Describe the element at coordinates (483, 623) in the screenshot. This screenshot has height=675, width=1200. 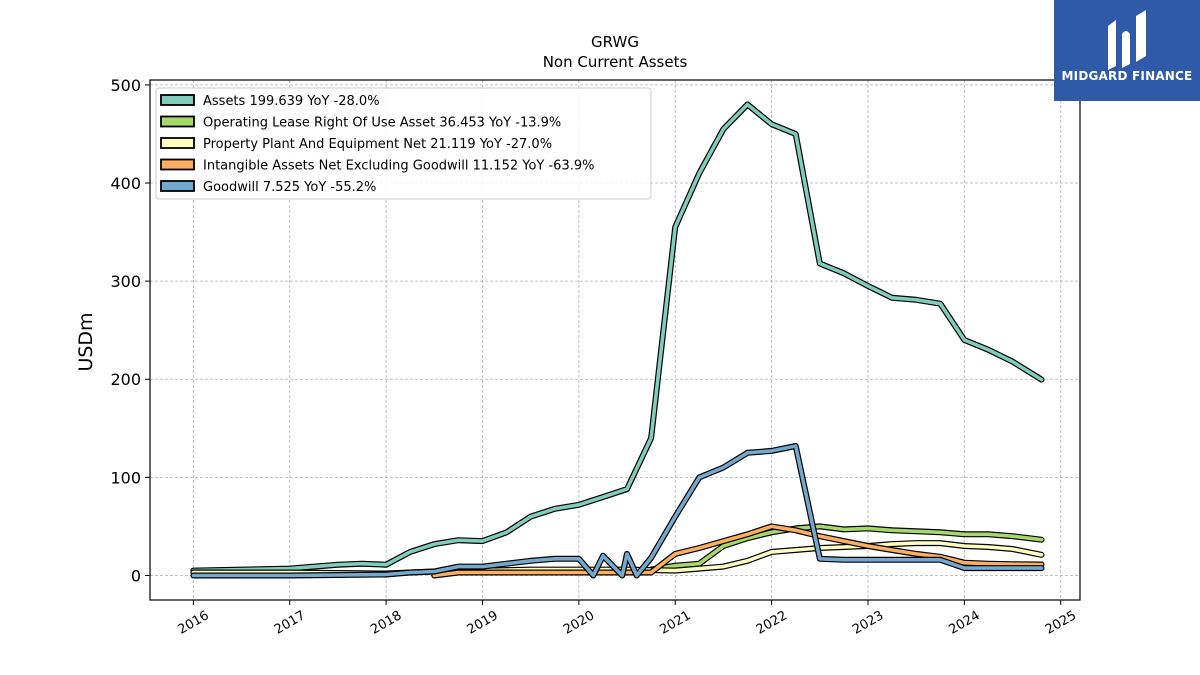
I see `x-tick-label: 2019` at that location.